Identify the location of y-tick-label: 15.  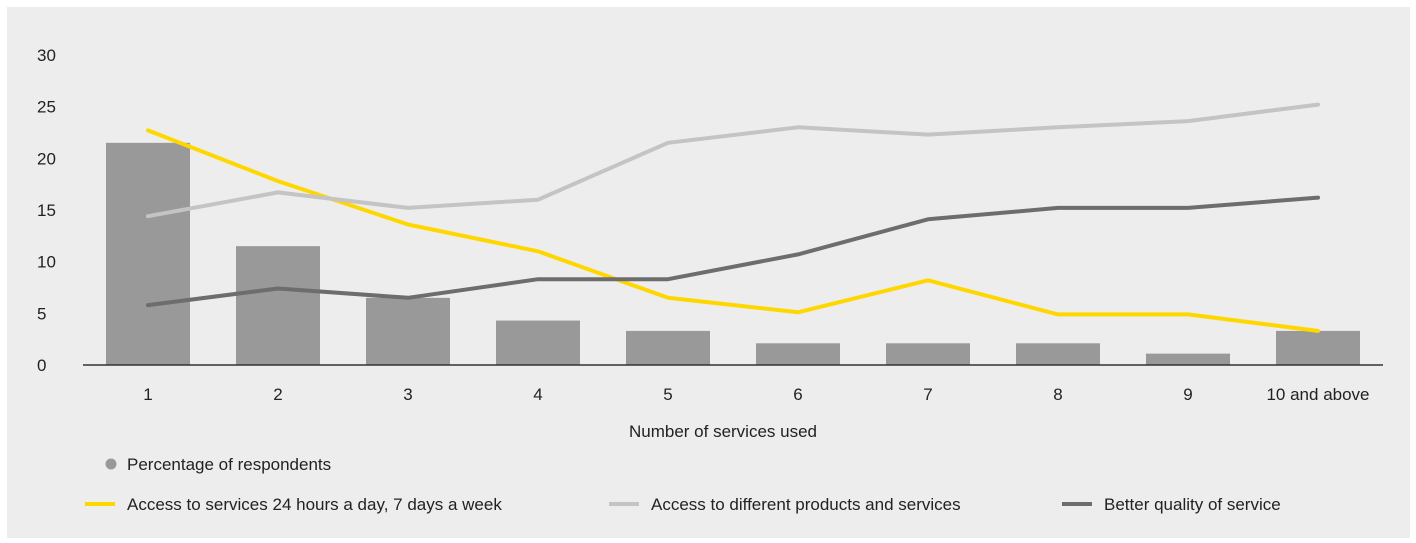
(46, 210).